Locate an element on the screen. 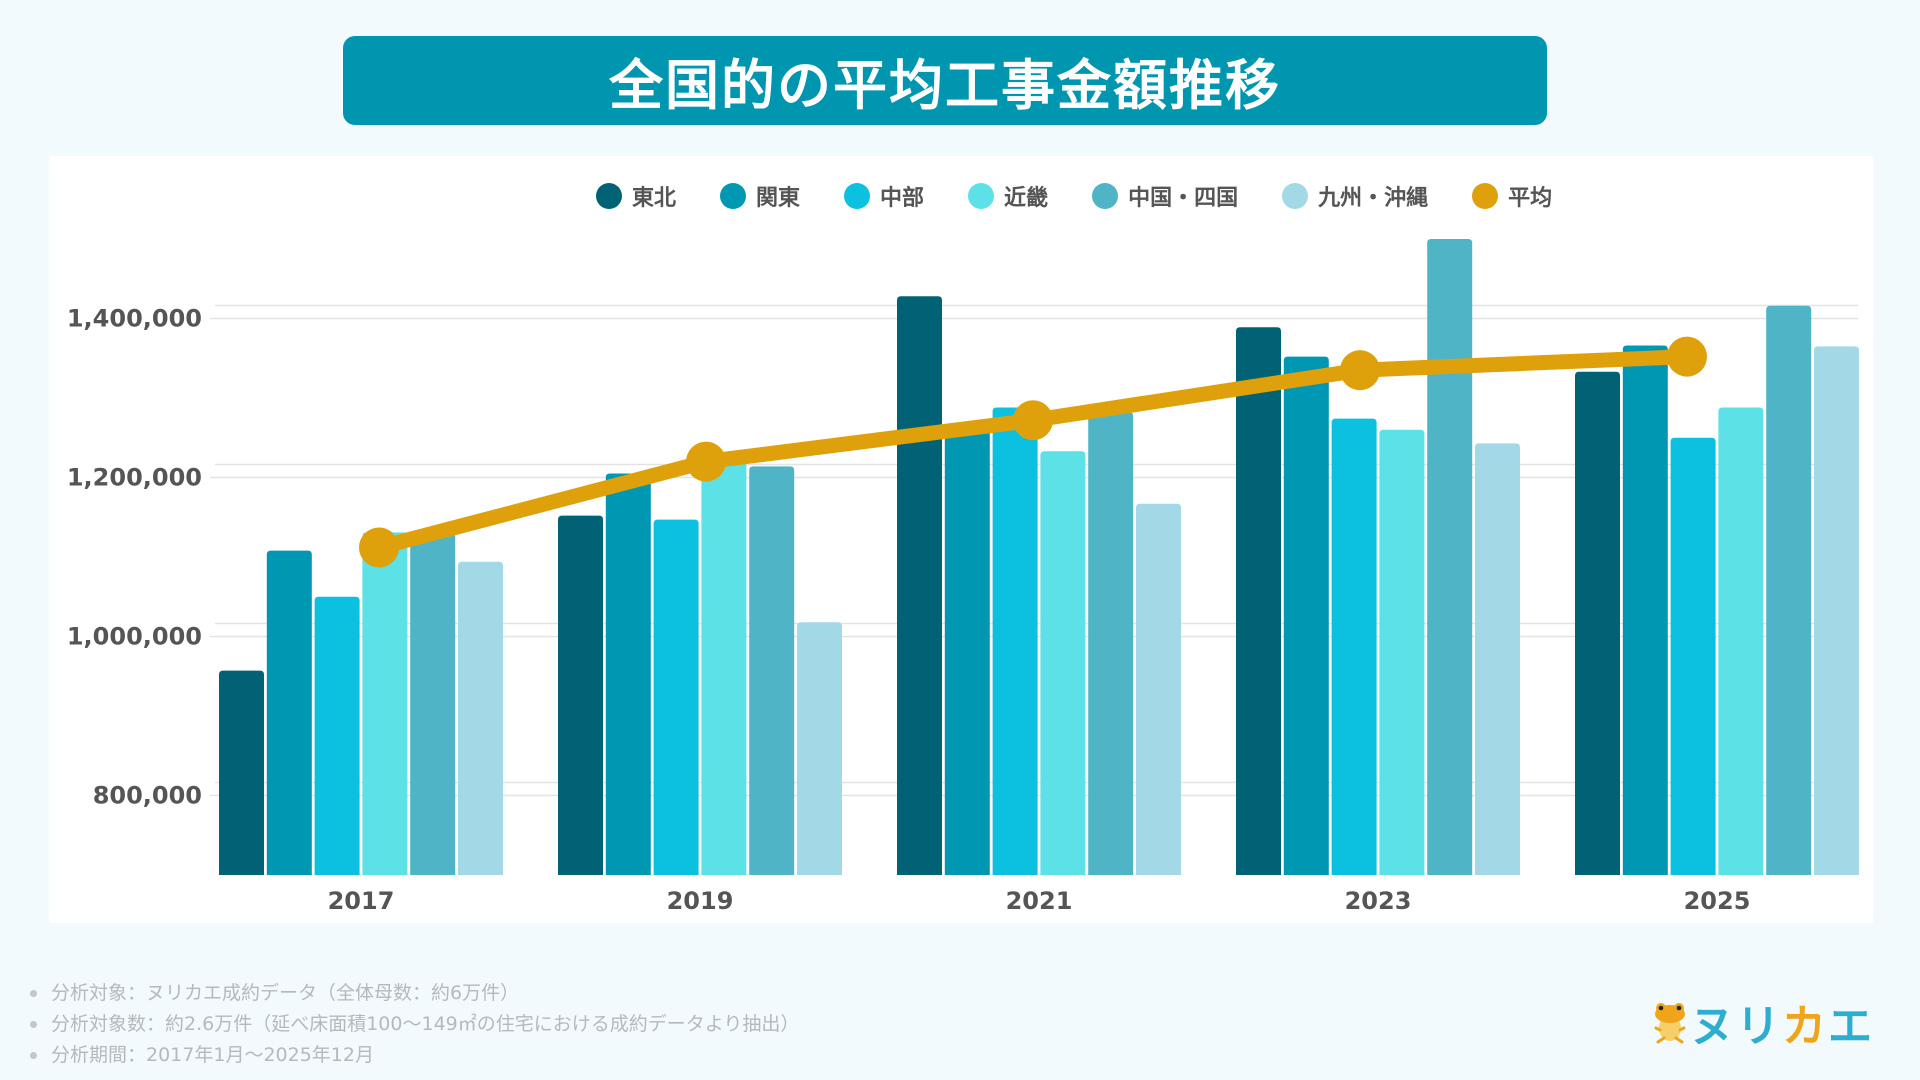  footnote: 分析対象：ヌリカエ成約データ（全体母数：約6万件） is located at coordinates (414, 993).